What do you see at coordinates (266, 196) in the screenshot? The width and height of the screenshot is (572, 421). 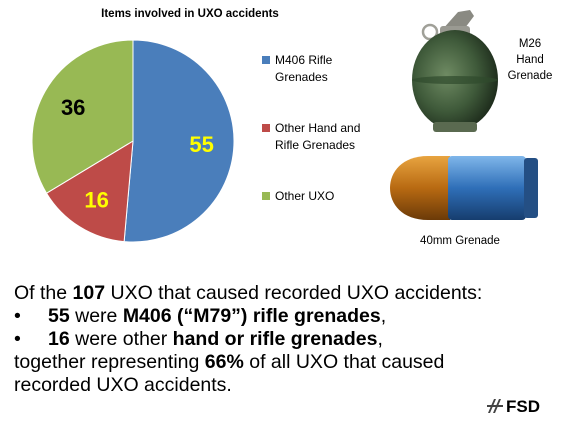 I see `legend-swatch-other-uxo` at bounding box center [266, 196].